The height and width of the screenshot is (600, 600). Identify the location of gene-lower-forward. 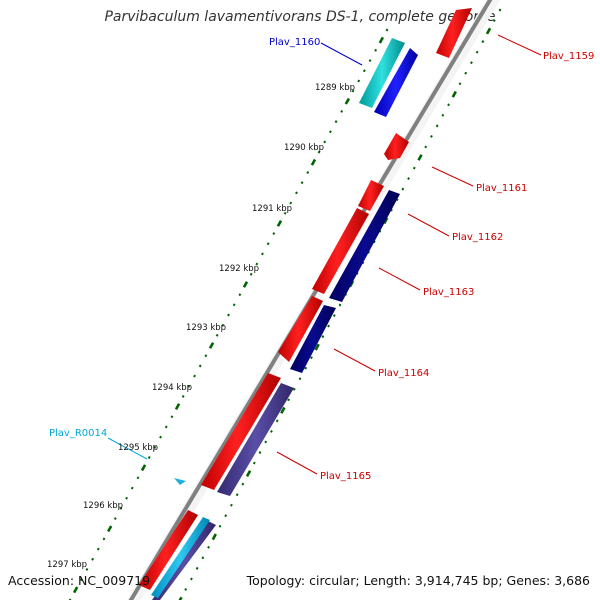
(168, 550).